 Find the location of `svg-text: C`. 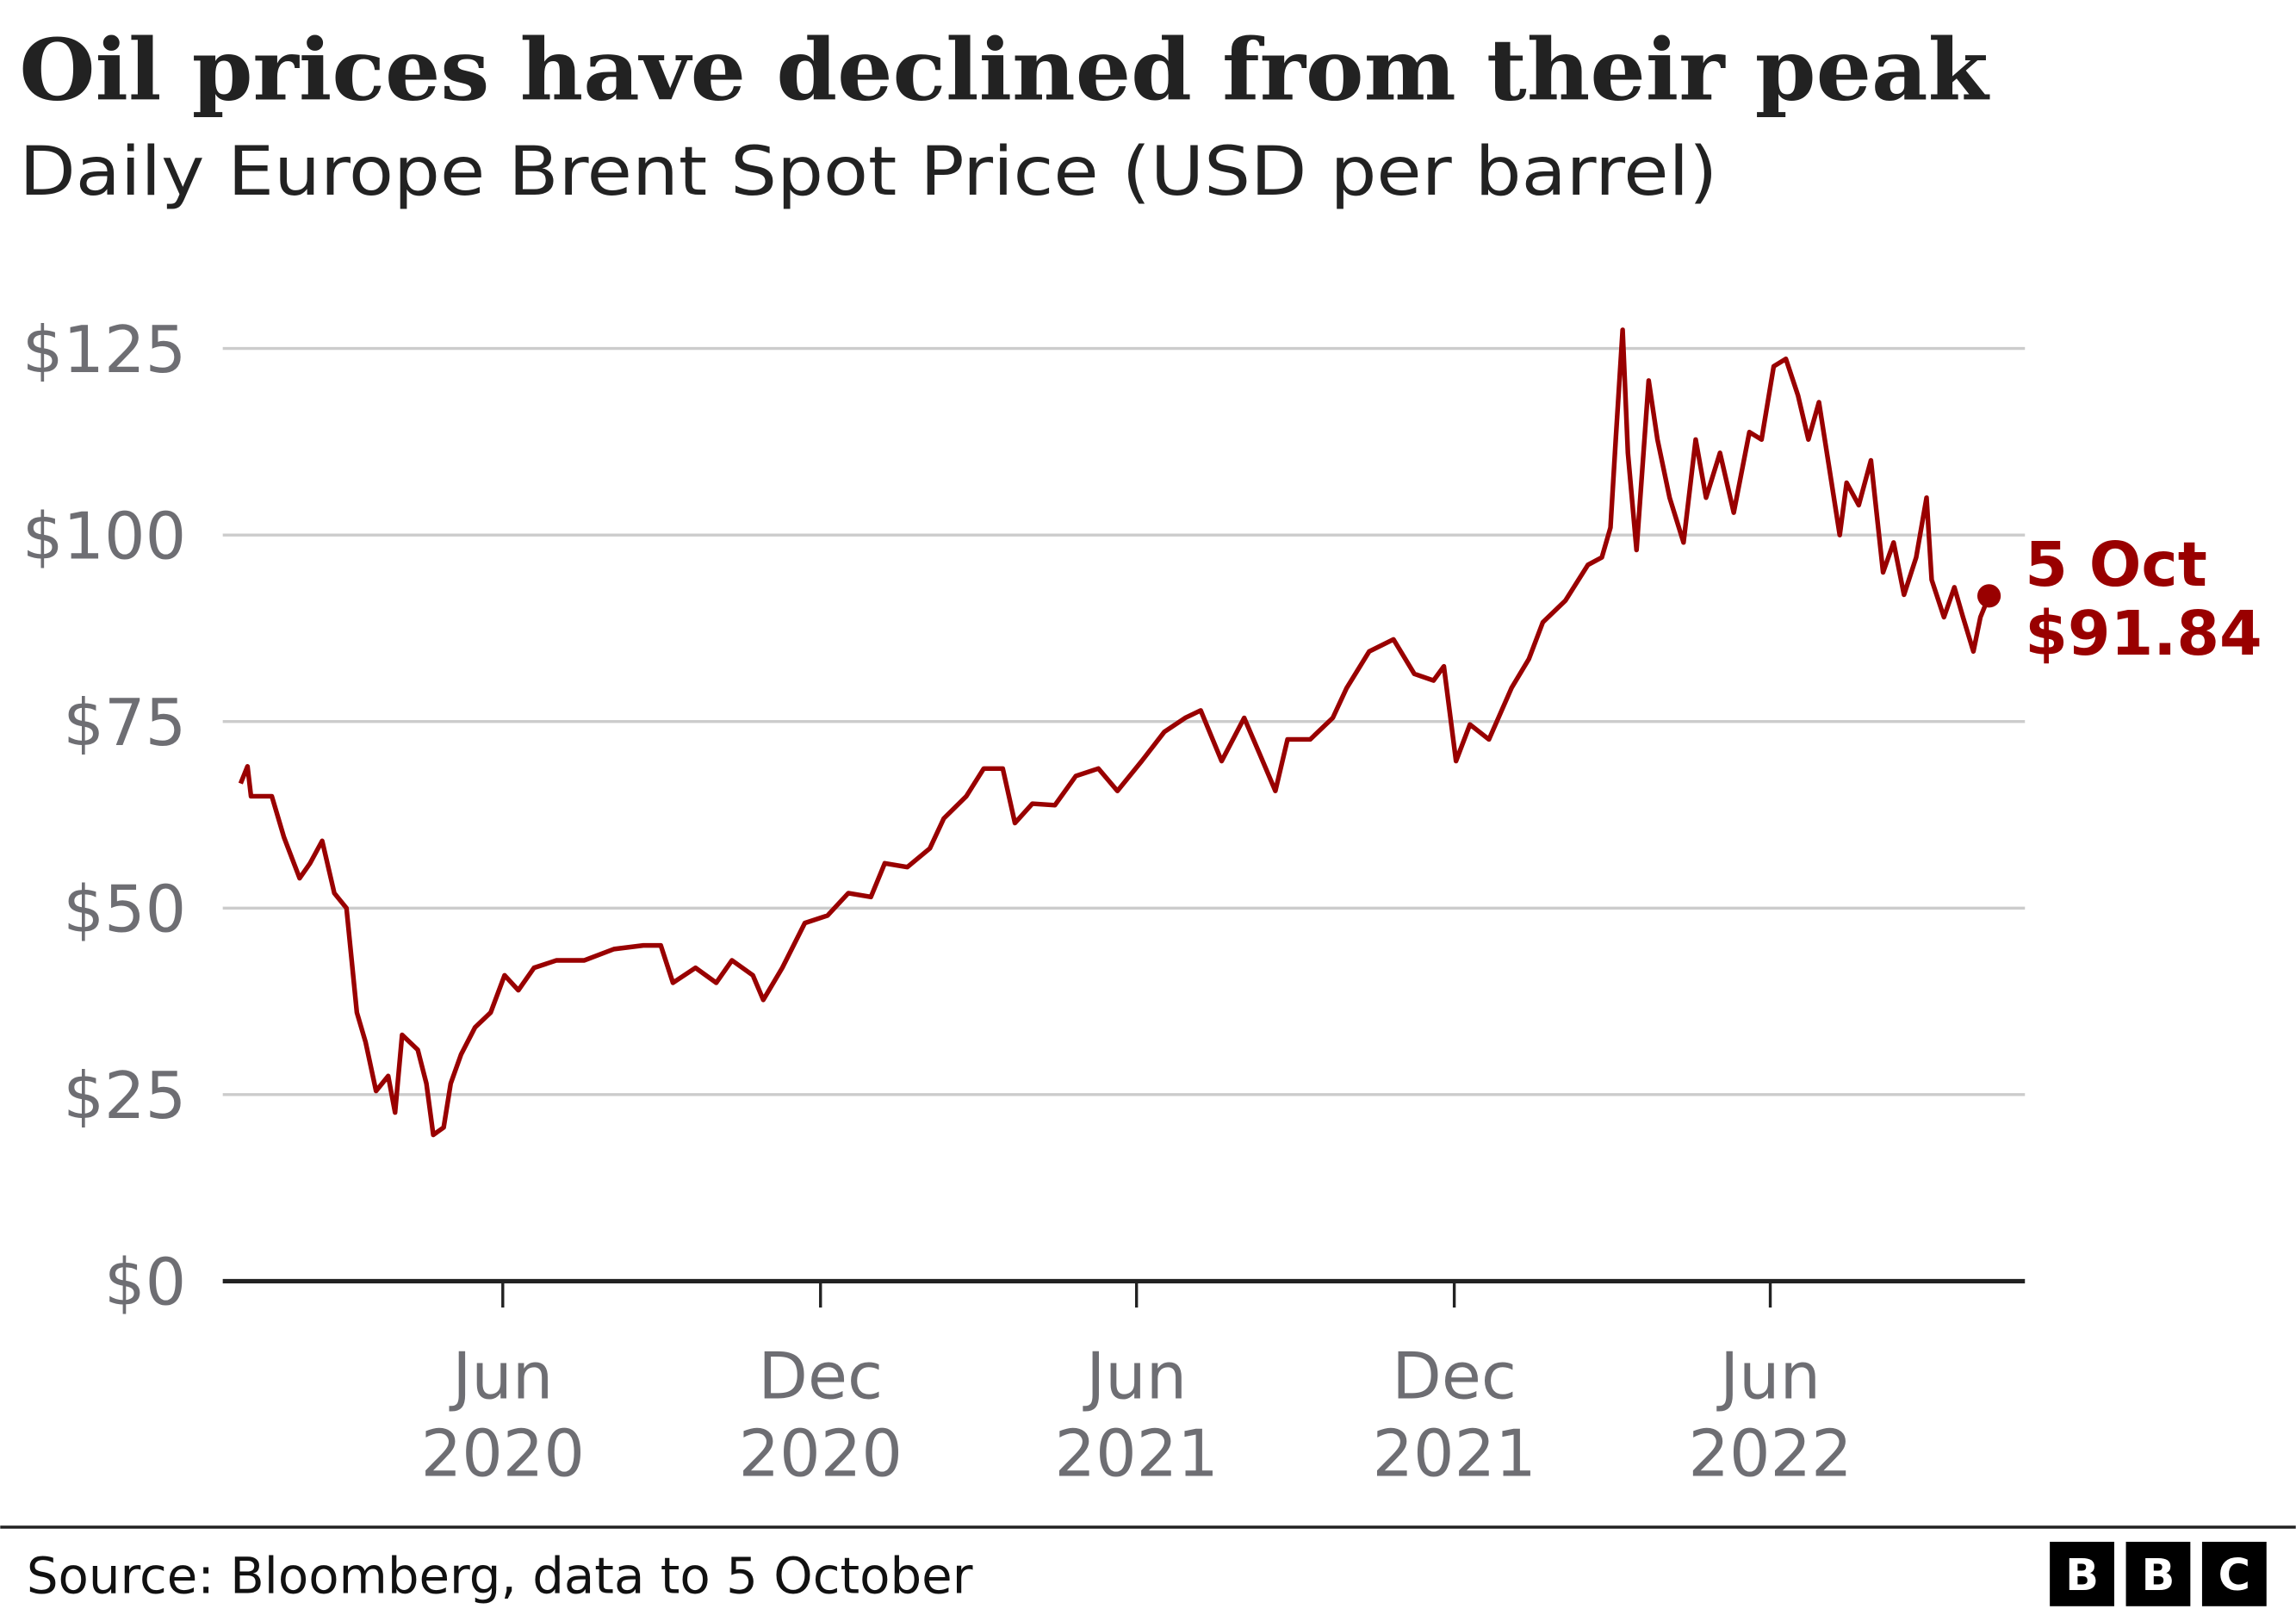

svg-text: C is located at coordinates (2234, 1575).